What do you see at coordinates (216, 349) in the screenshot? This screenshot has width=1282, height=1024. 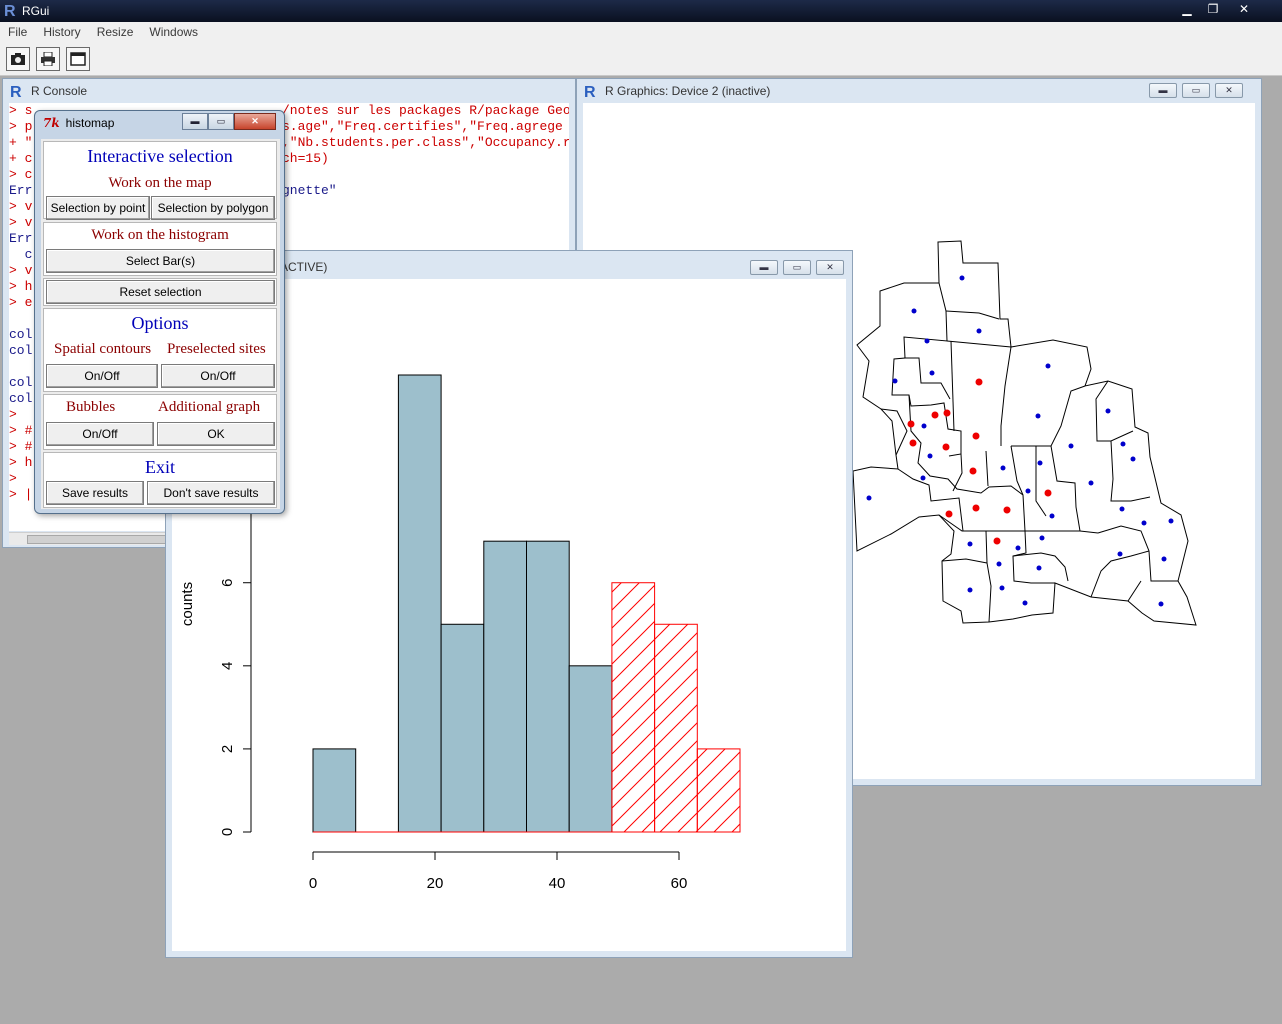 I see `preselected-sites-label: Preselected sites` at bounding box center [216, 349].